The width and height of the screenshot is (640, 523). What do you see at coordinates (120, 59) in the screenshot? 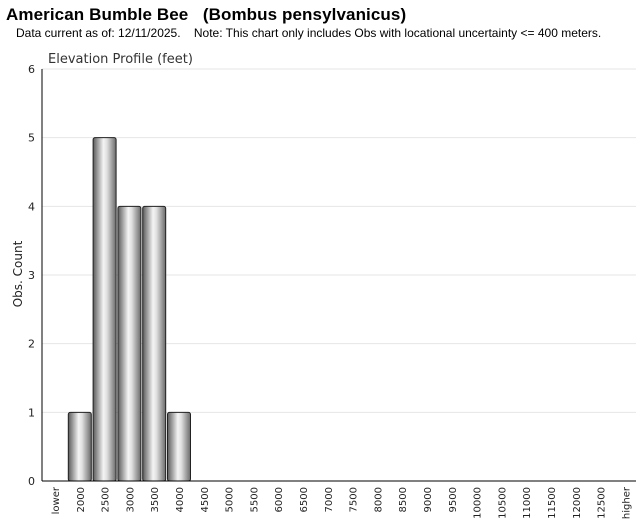
I see `chart-title: Elevation Profile (feet)` at bounding box center [120, 59].